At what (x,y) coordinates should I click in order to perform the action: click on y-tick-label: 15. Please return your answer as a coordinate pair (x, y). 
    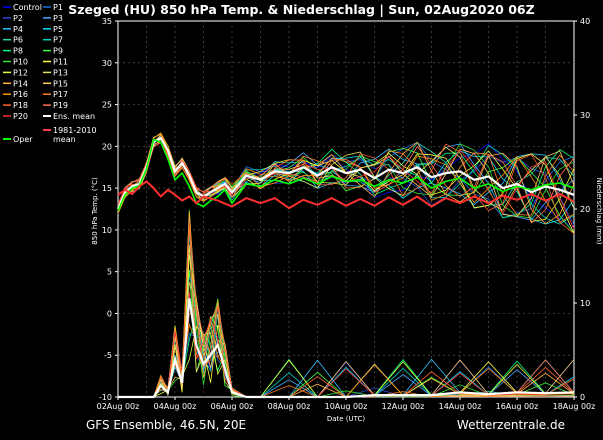
    Looking at the image, I should click on (107, 188).